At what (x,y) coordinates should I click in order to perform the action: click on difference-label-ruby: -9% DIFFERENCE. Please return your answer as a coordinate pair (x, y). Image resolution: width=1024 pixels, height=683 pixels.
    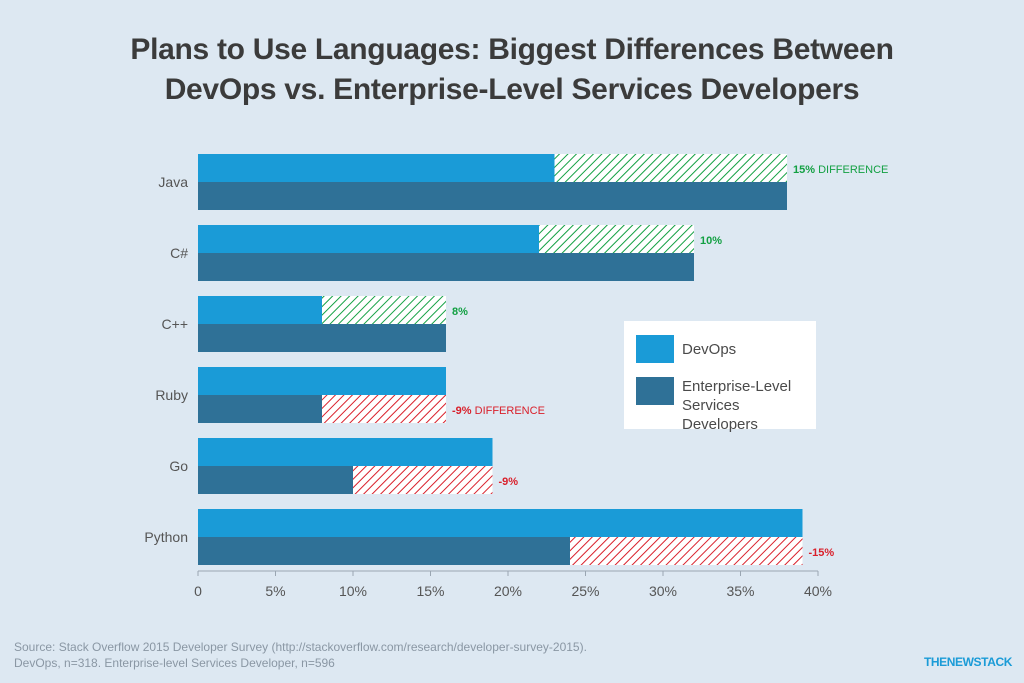
    Looking at the image, I should click on (498, 411).